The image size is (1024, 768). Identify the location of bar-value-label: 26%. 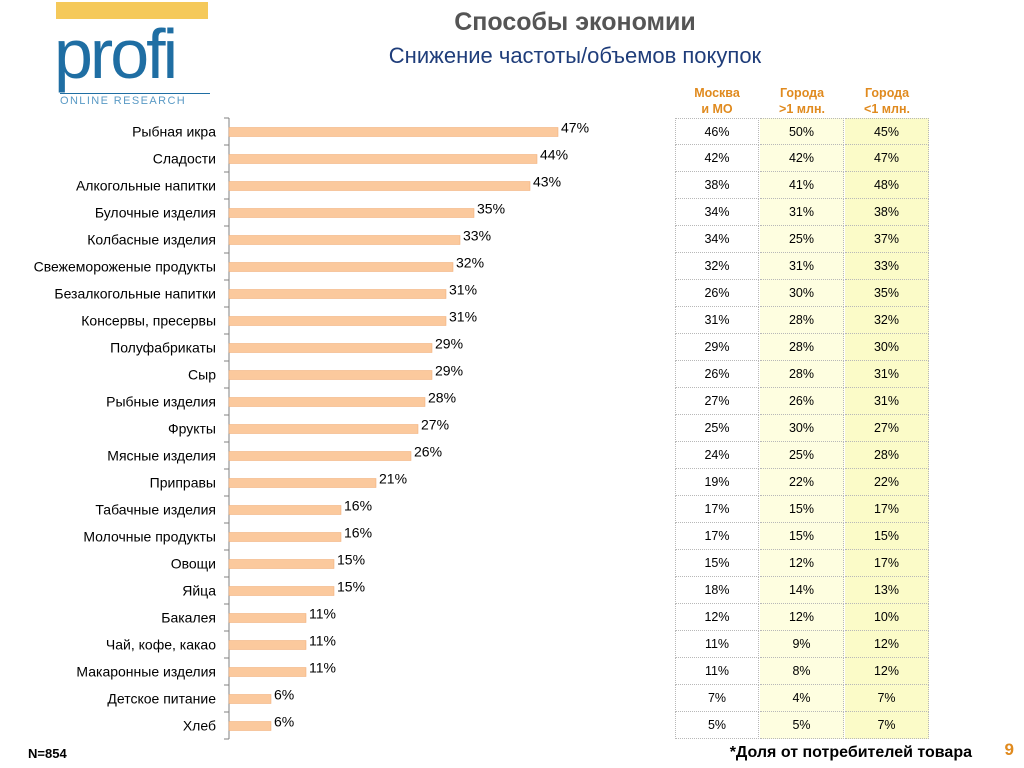
(428, 452).